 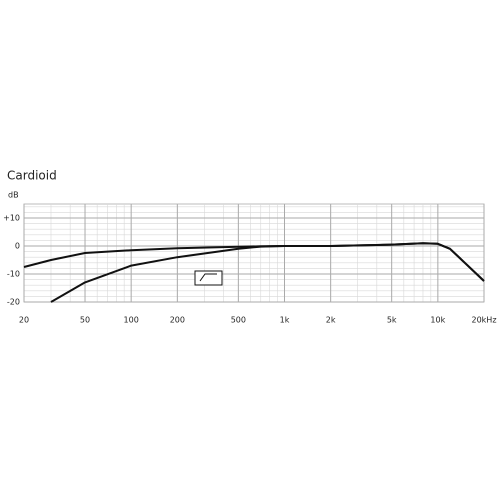 What do you see at coordinates (13, 195) in the screenshot?
I see `y-axis-unit: dB` at bounding box center [13, 195].